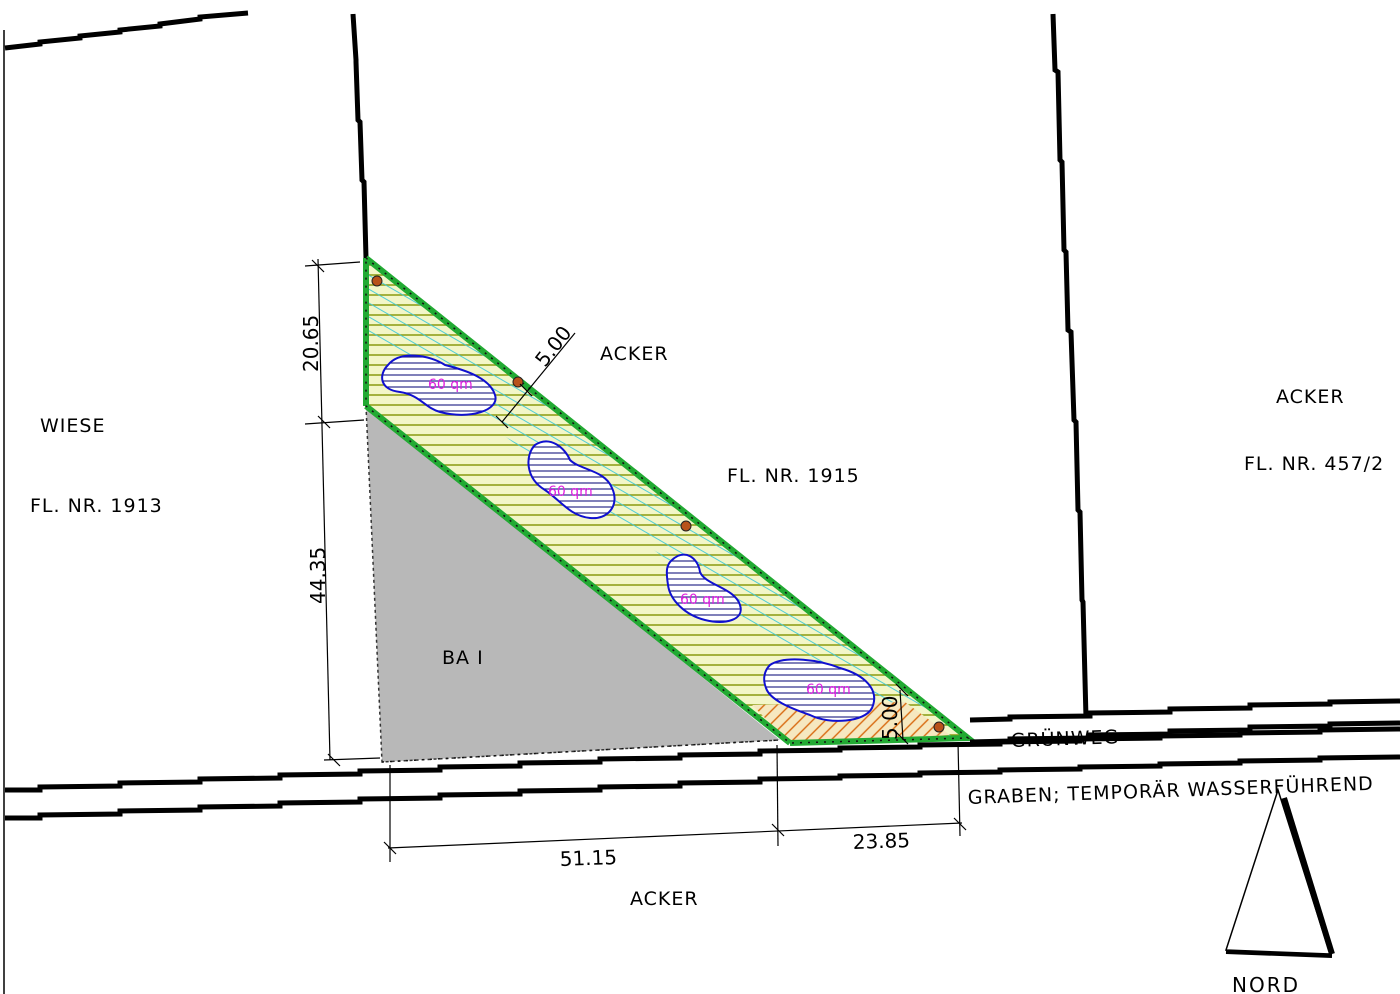 The image size is (1400, 994). What do you see at coordinates (463, 658) in the screenshot?
I see `label-ba-i: BA I` at bounding box center [463, 658].